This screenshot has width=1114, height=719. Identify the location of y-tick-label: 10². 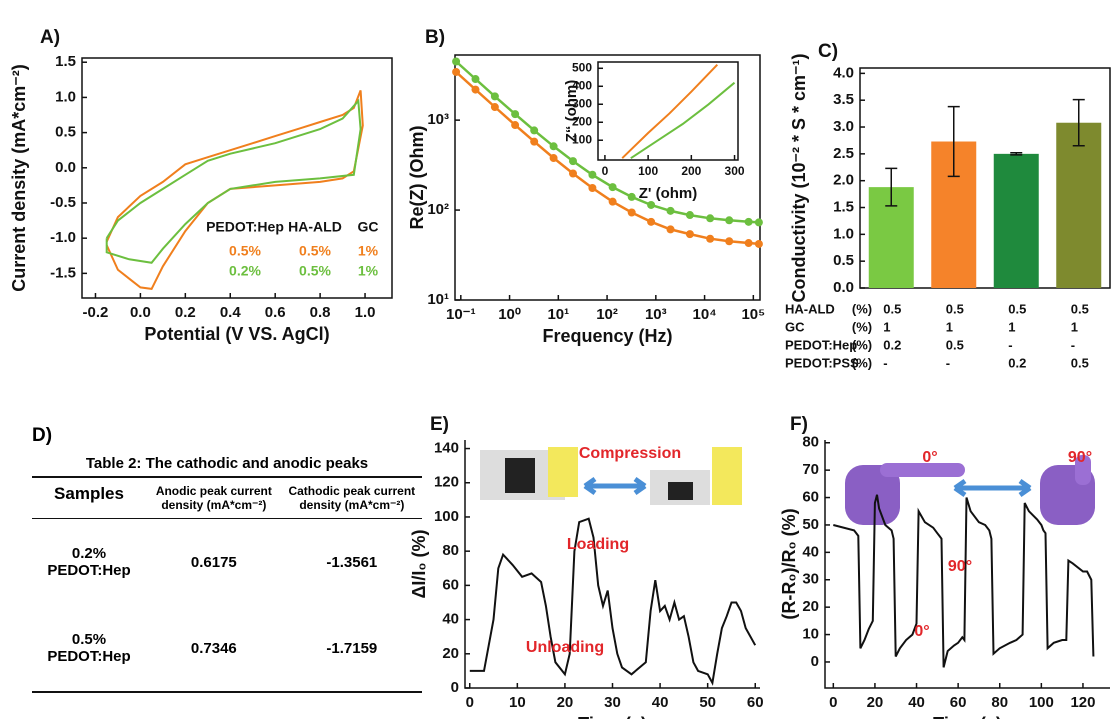
(438, 209).